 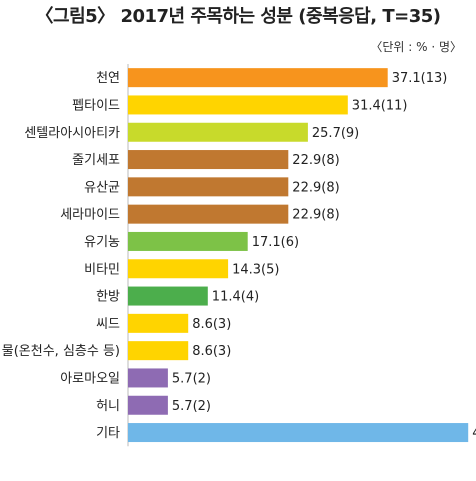 What do you see at coordinates (90, 378) in the screenshot?
I see `category-label: 아로마오일` at bounding box center [90, 378].